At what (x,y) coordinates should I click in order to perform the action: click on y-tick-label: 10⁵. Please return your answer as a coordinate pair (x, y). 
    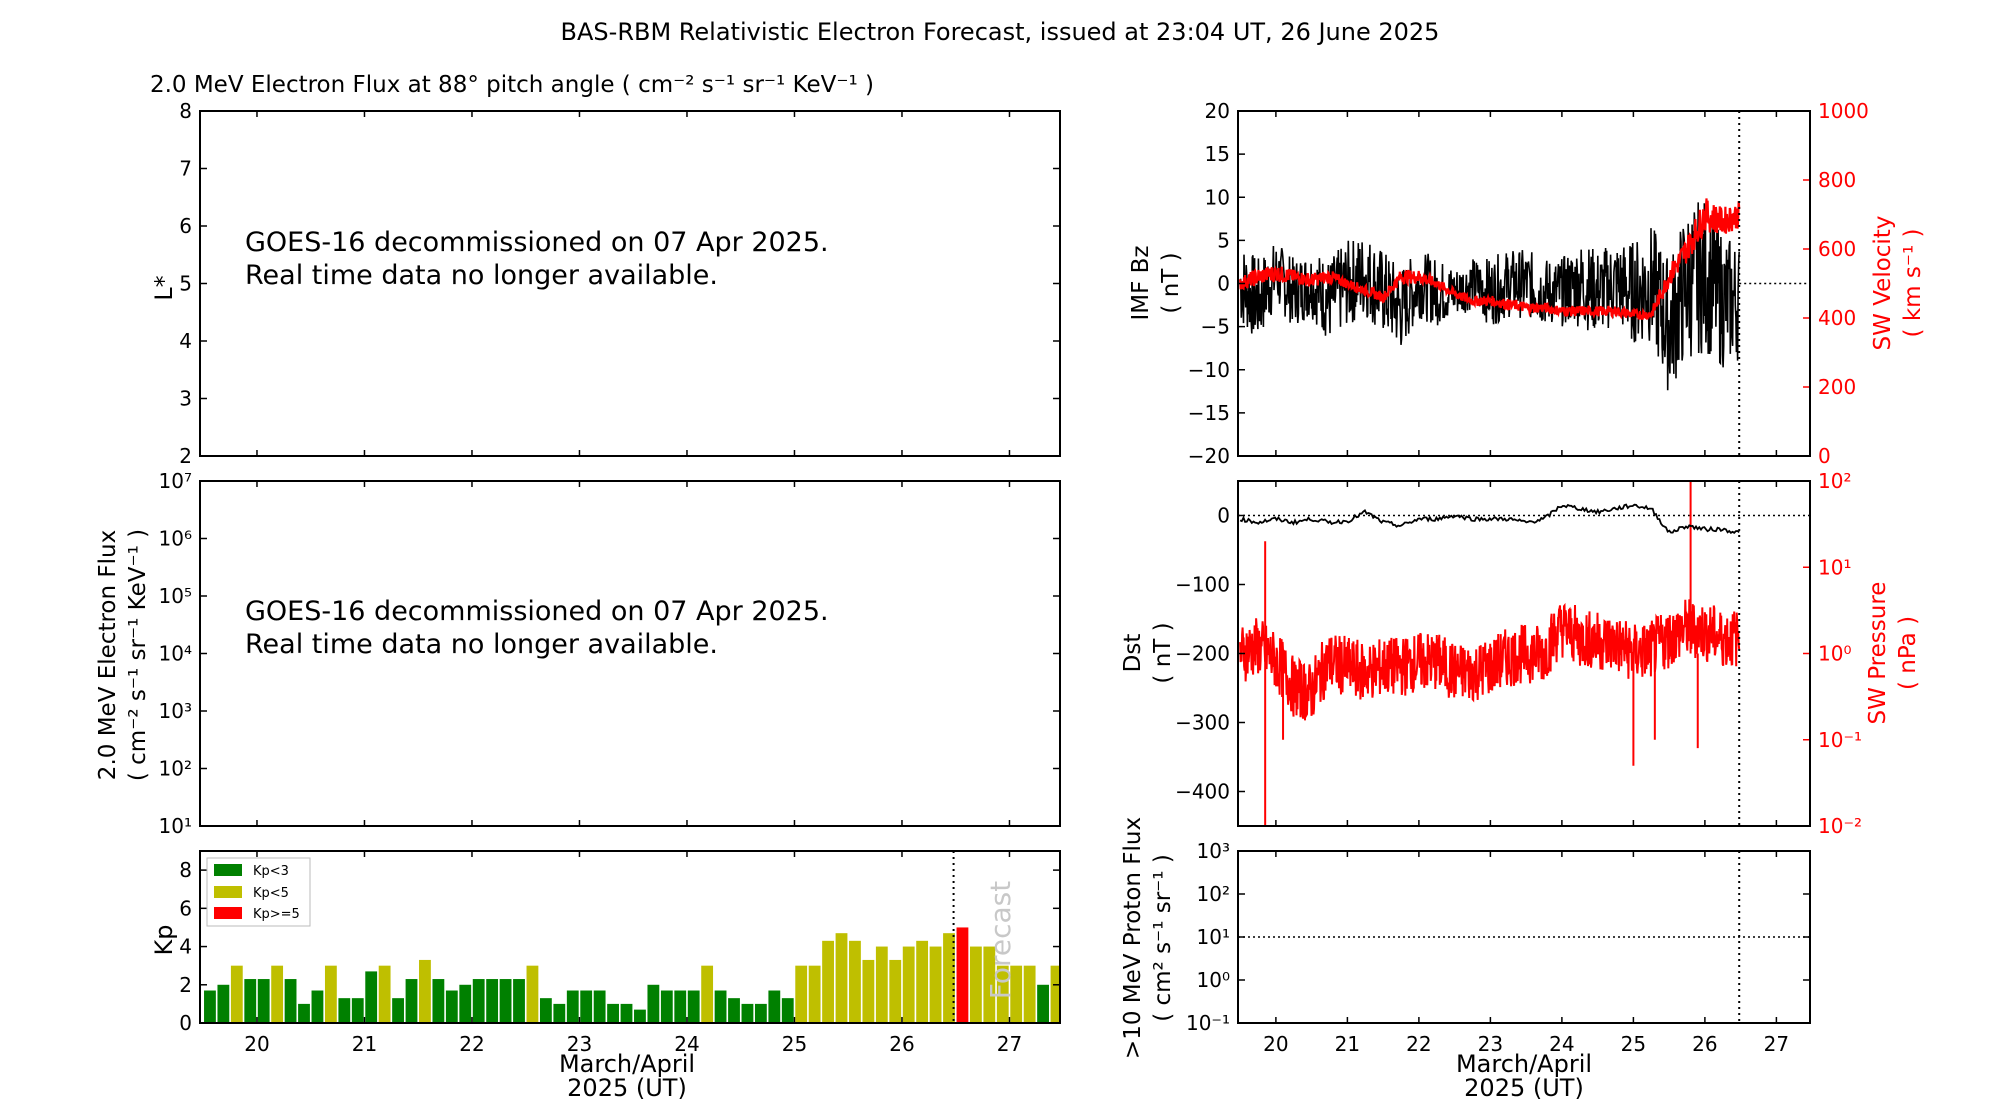
    Looking at the image, I should click on (175, 596).